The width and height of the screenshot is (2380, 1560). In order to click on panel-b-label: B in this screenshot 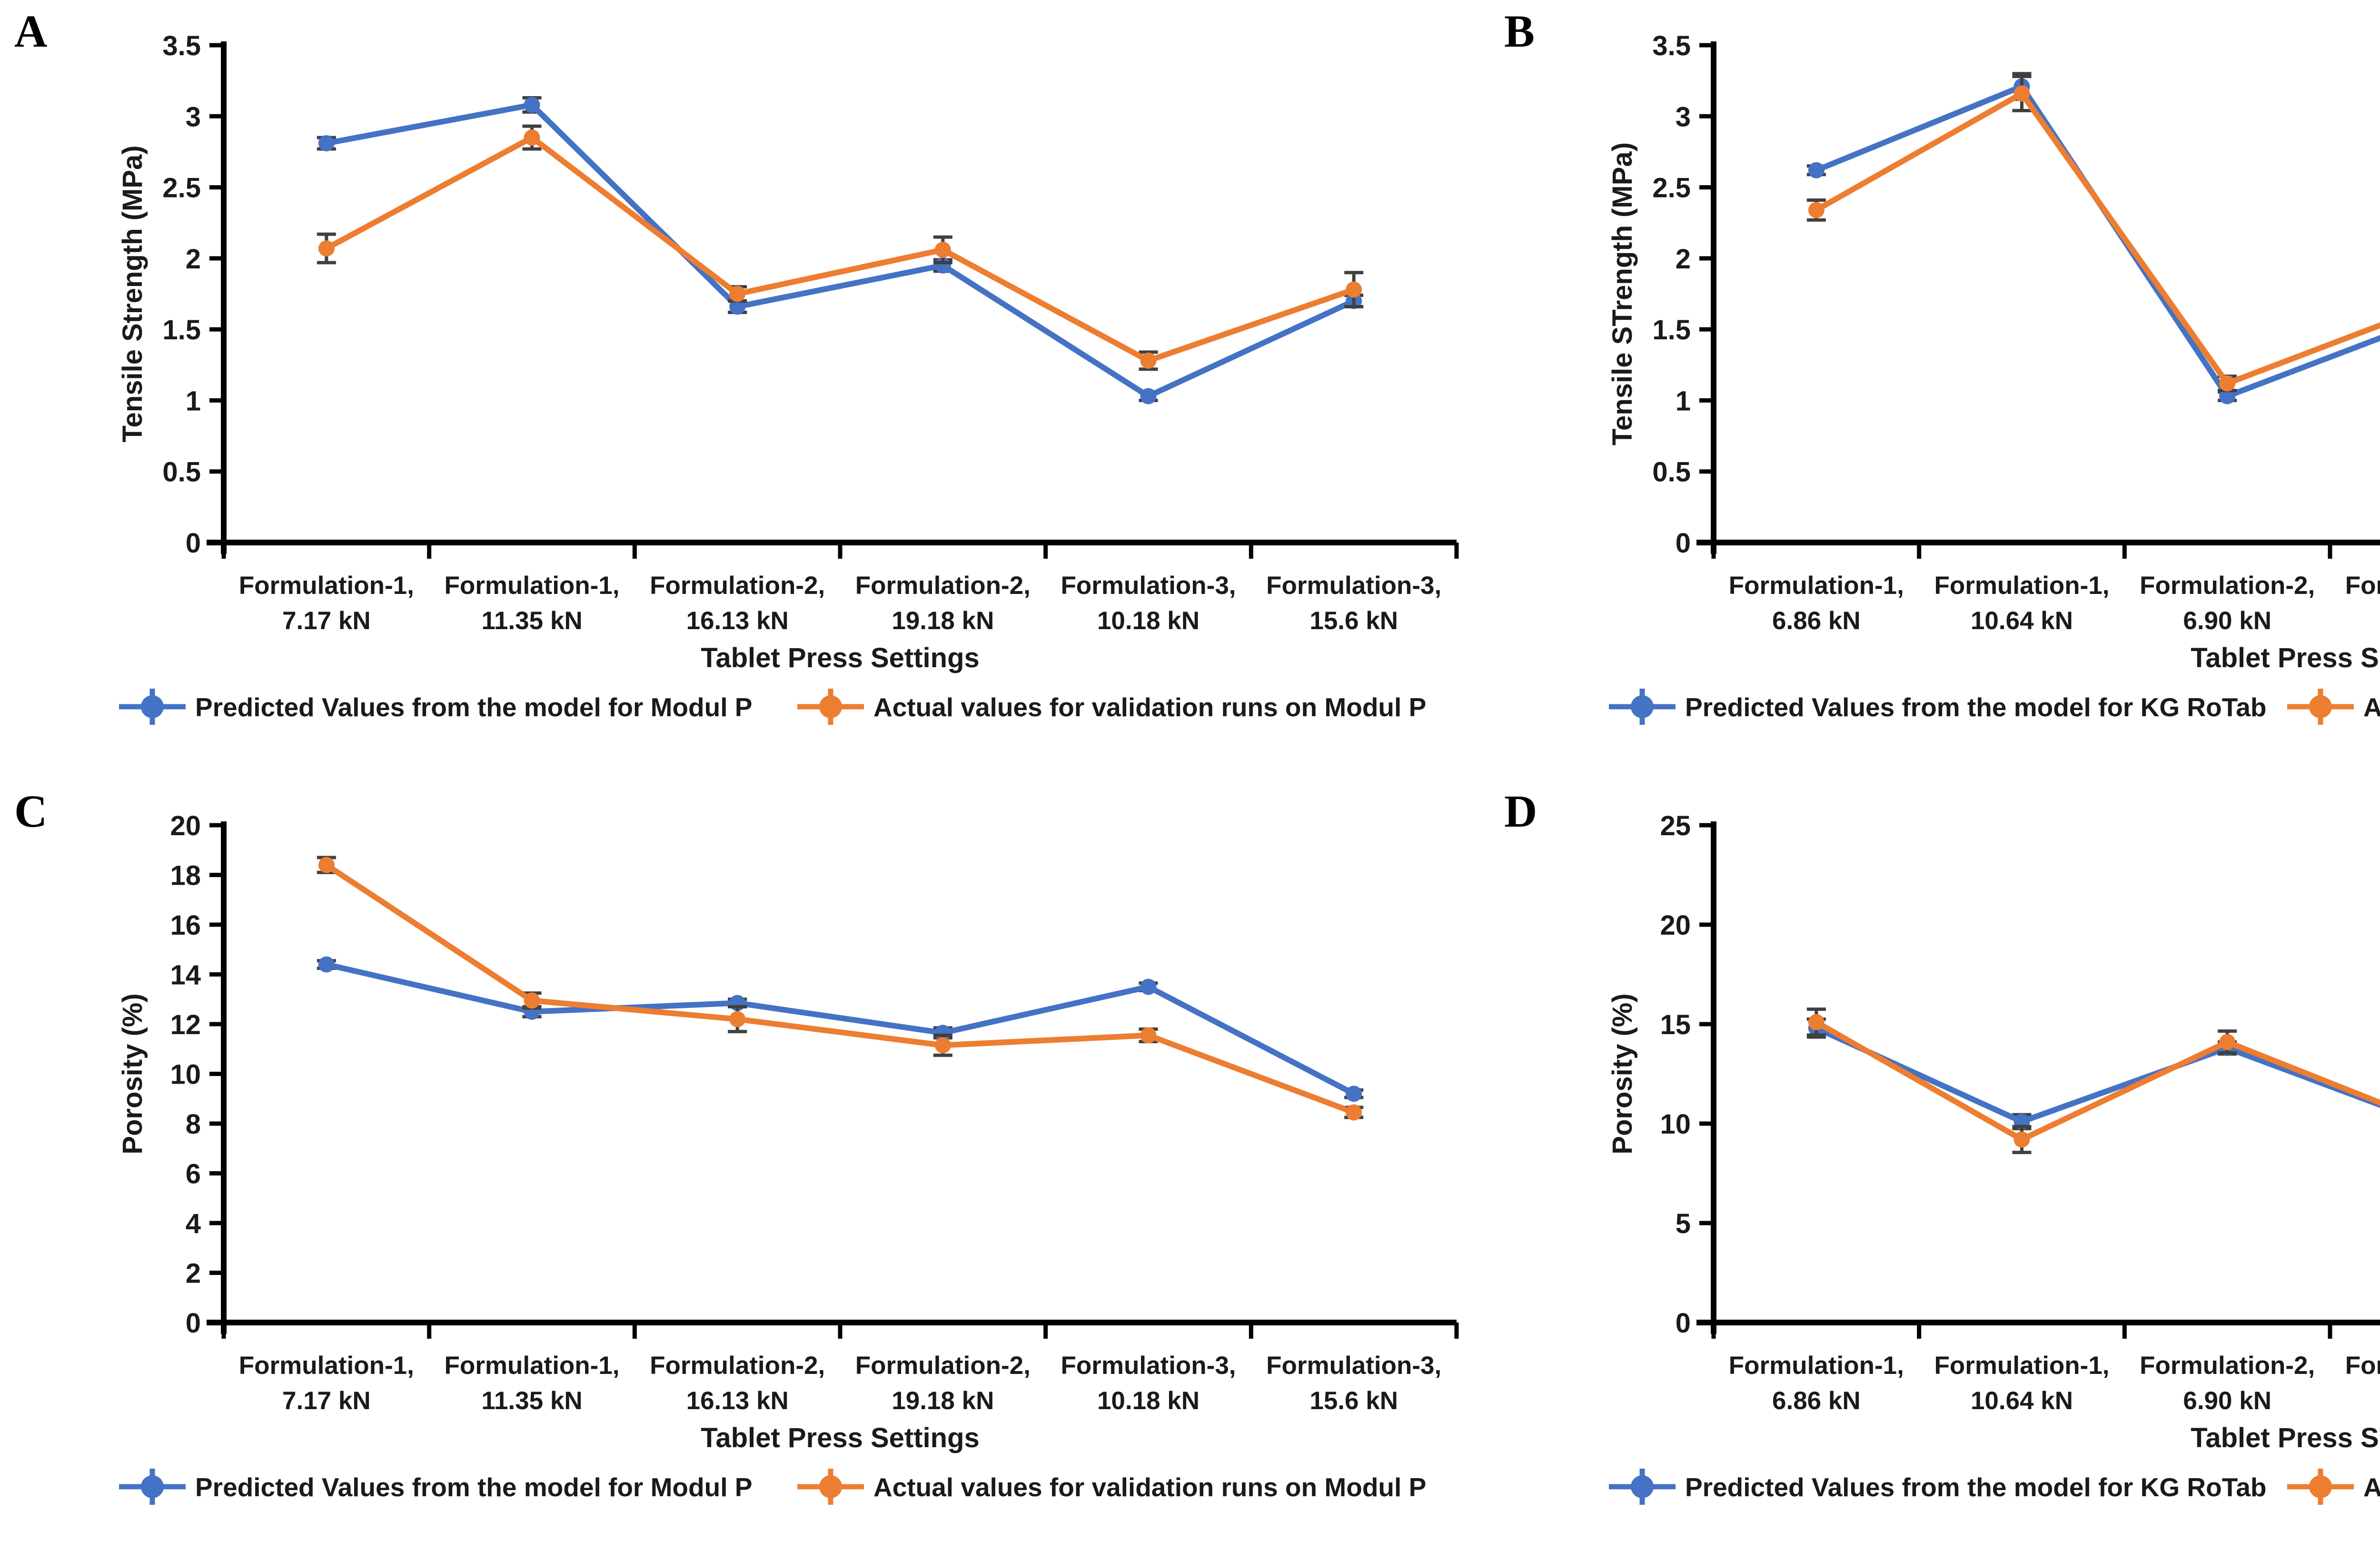, I will do `click(1519, 31)`.